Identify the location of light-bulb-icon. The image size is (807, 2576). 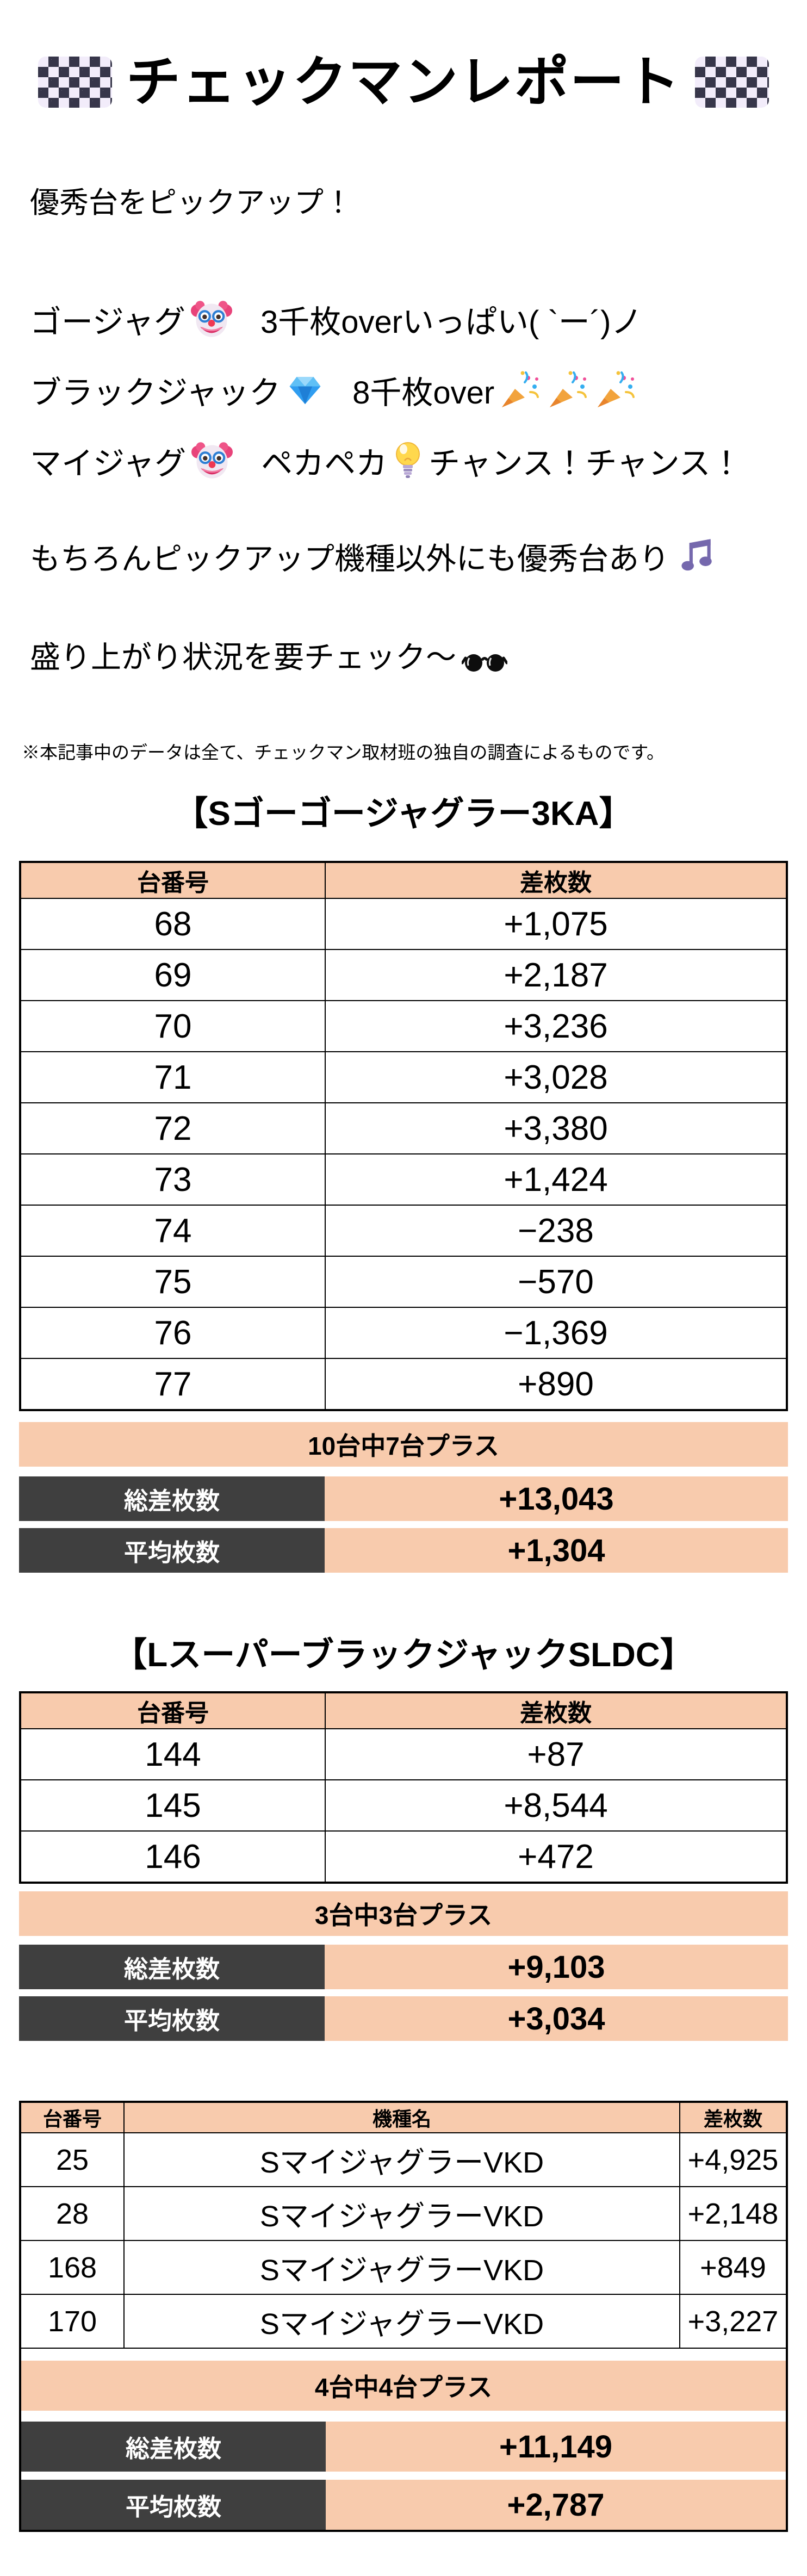
(408, 461).